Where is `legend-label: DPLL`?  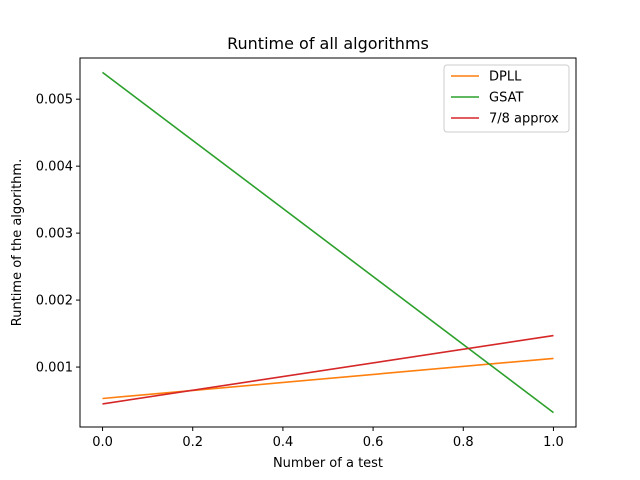
legend-label: DPLL is located at coordinates (505, 77).